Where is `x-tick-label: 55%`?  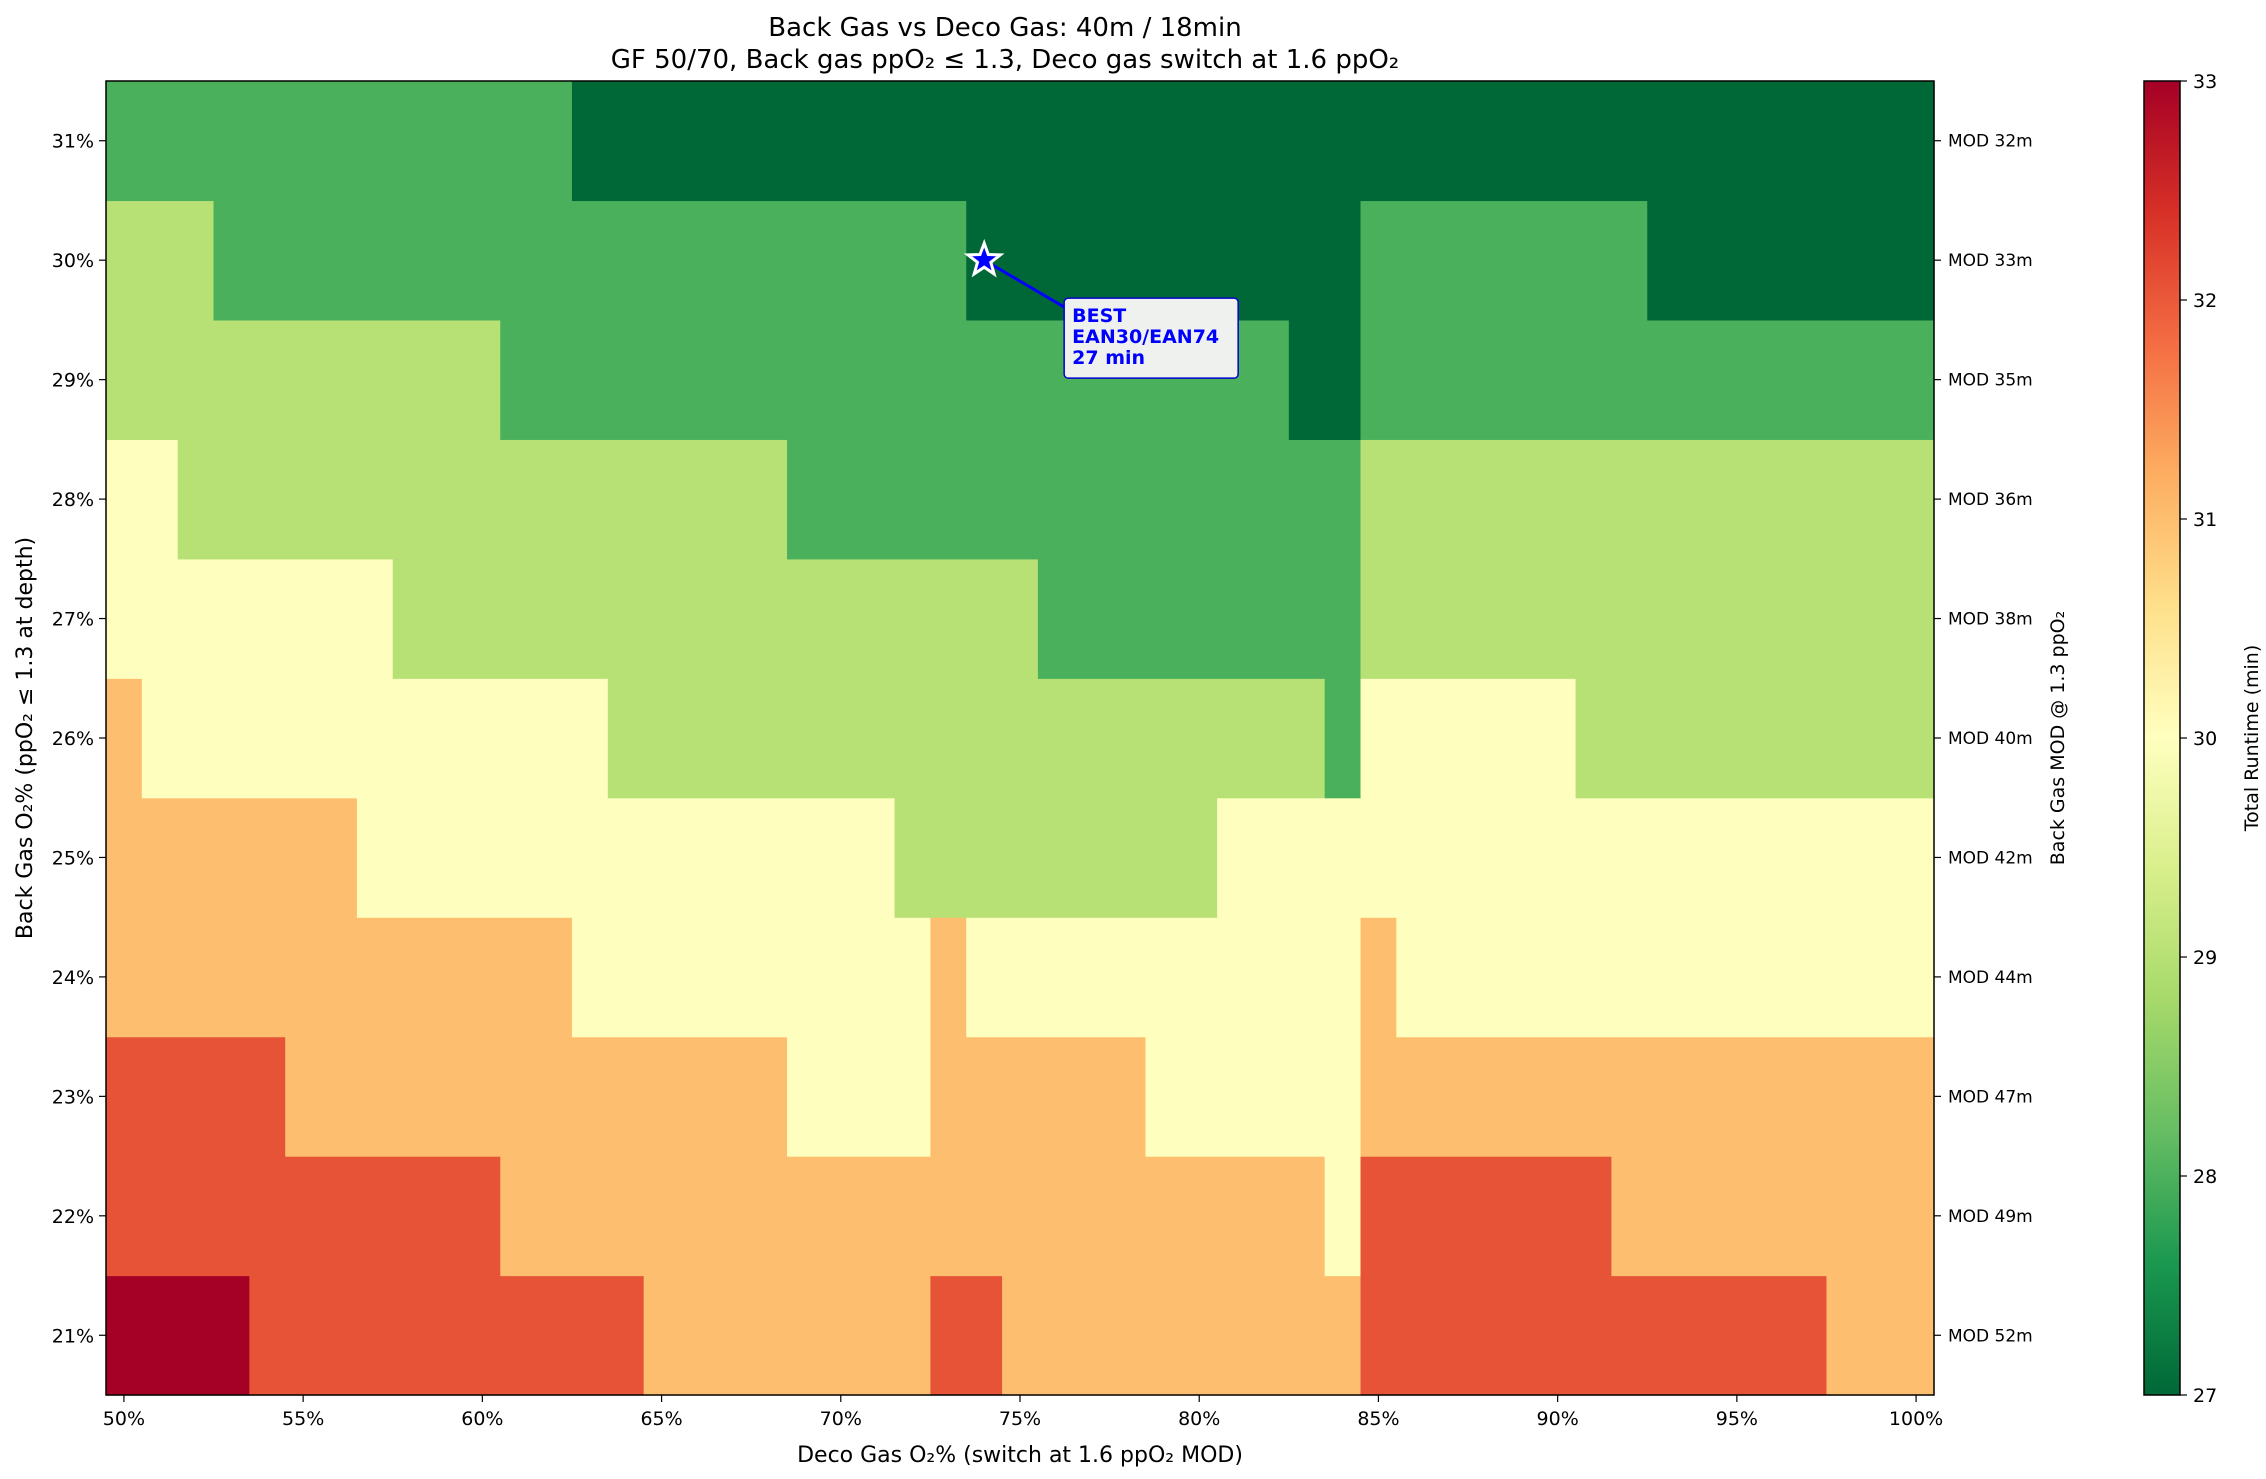 x-tick-label: 55% is located at coordinates (303, 1419).